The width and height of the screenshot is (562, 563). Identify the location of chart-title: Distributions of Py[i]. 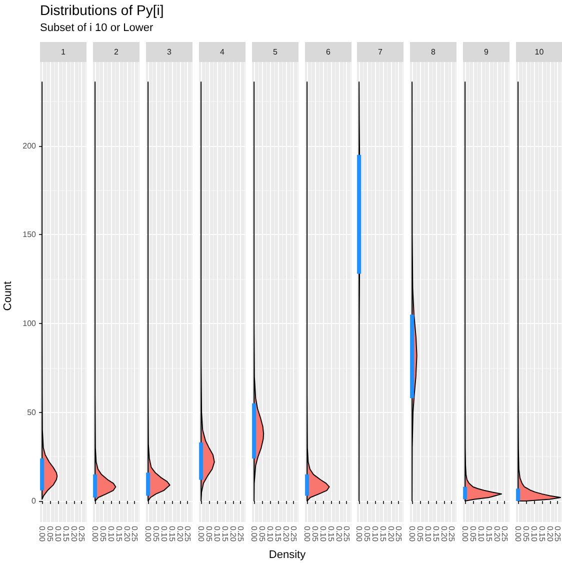
(102, 10).